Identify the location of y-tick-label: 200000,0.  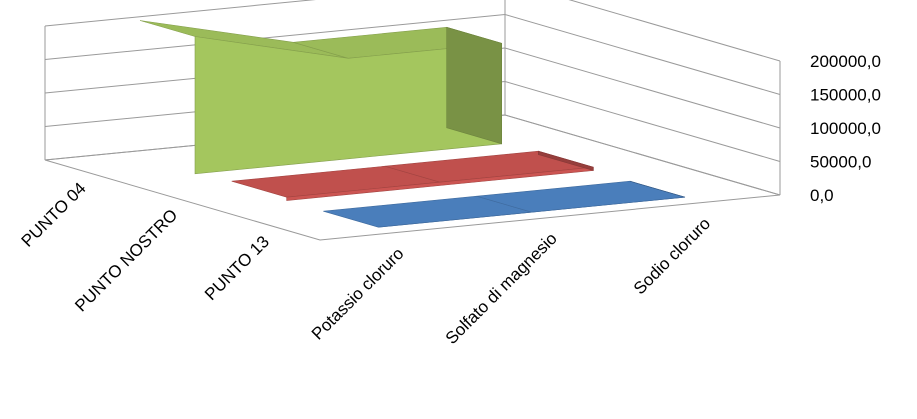
(845, 61).